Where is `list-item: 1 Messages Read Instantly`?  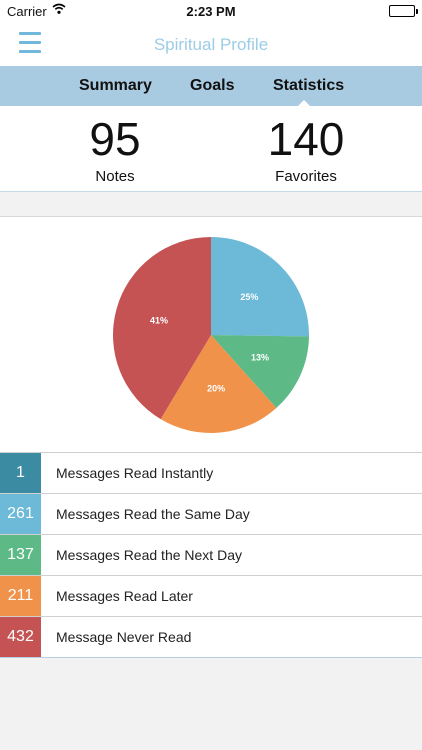
list-item: 1 Messages Read Instantly is located at coordinates (211, 473).